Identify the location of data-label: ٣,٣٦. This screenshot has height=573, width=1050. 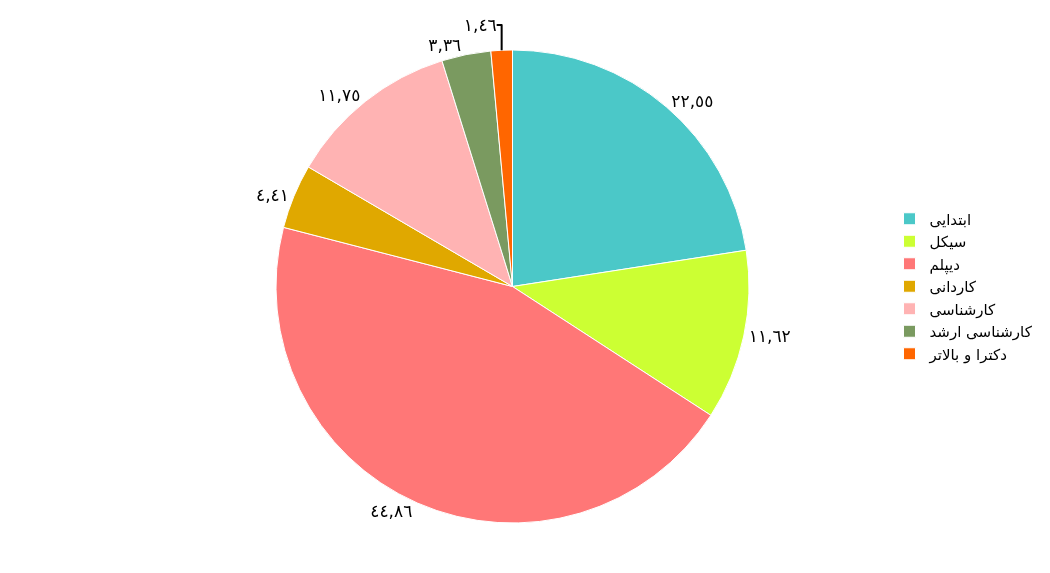
(445, 44).